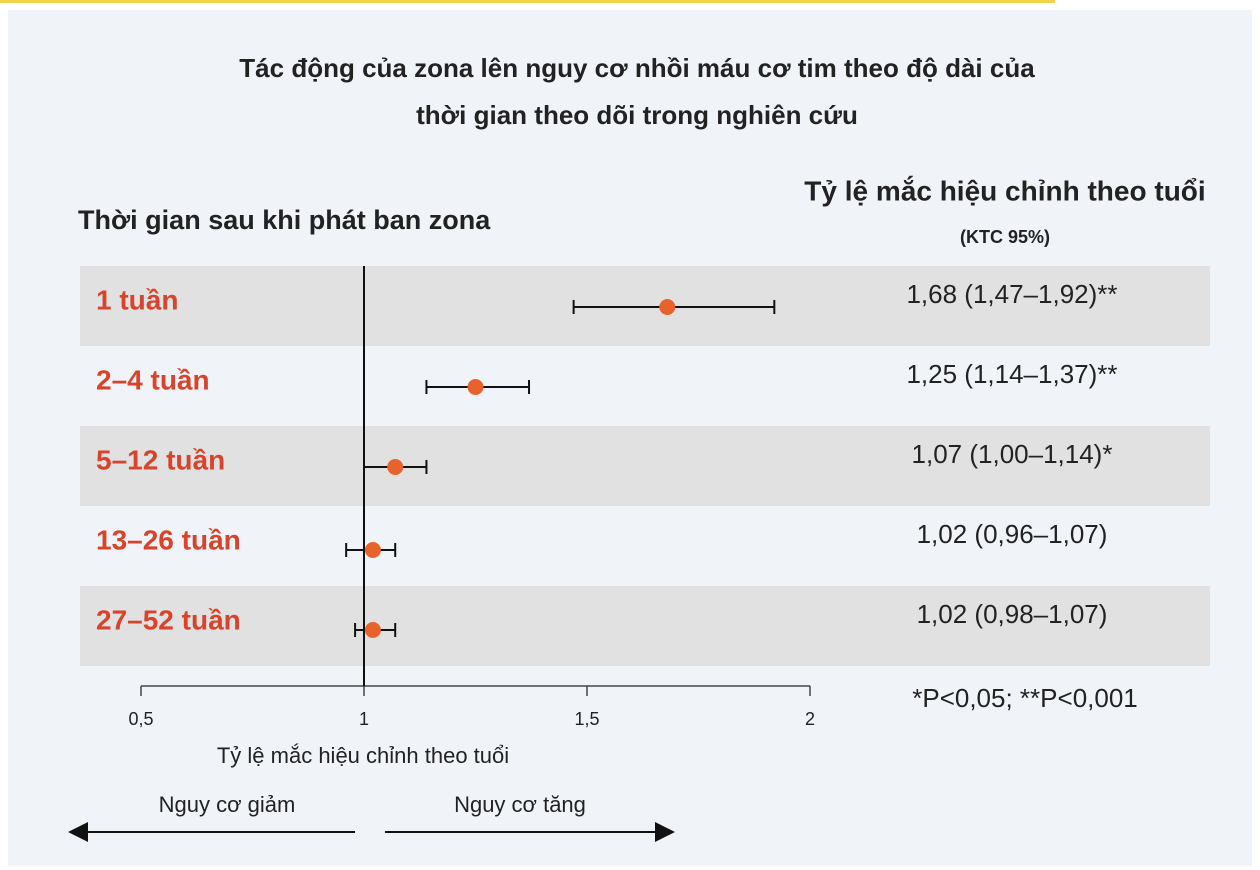 Image resolution: width=1260 pixels, height=870 pixels. I want to click on direction-label: Nguy cơ giảm, so click(227, 804).